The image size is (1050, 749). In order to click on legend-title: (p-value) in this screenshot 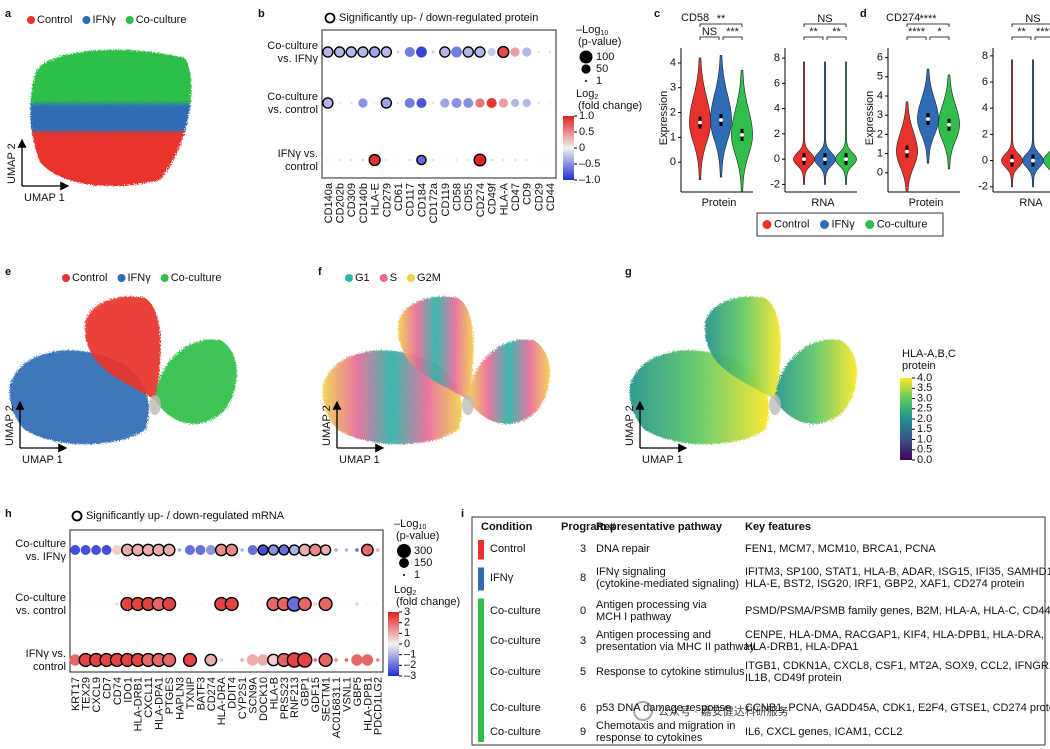, I will do `click(417, 536)`.